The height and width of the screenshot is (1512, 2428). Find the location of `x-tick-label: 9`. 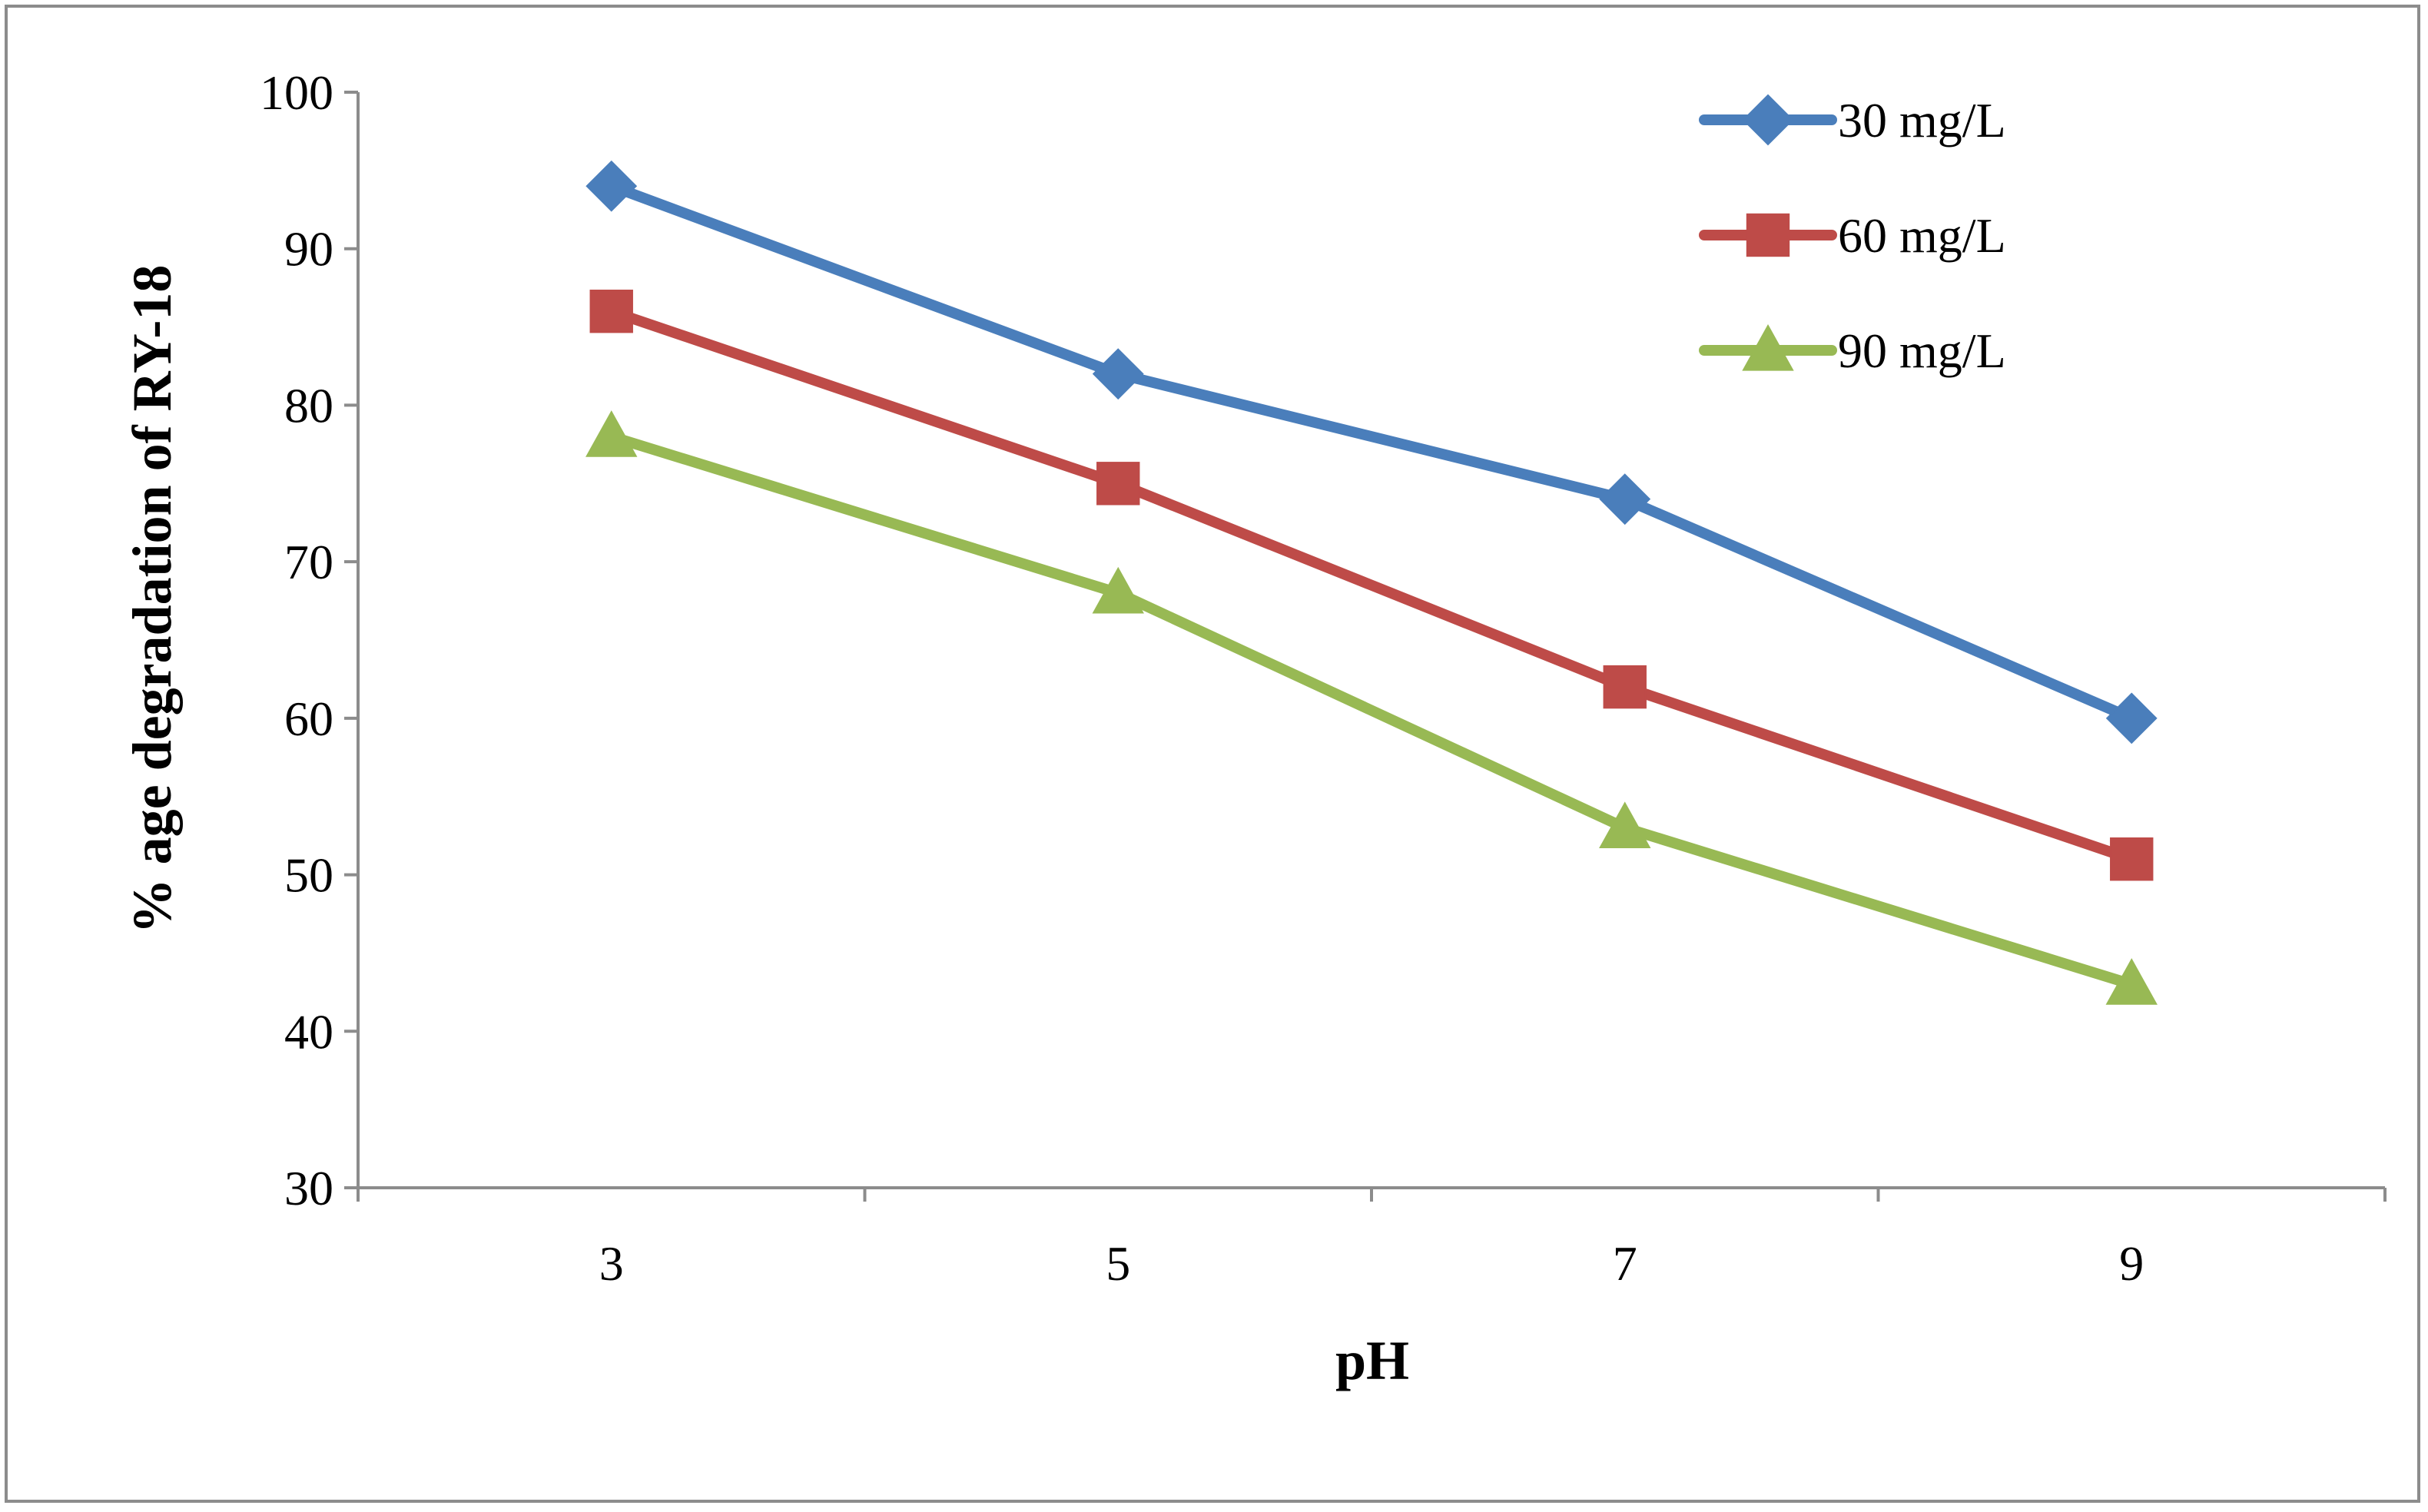

x-tick-label: 9 is located at coordinates (2131, 1263).